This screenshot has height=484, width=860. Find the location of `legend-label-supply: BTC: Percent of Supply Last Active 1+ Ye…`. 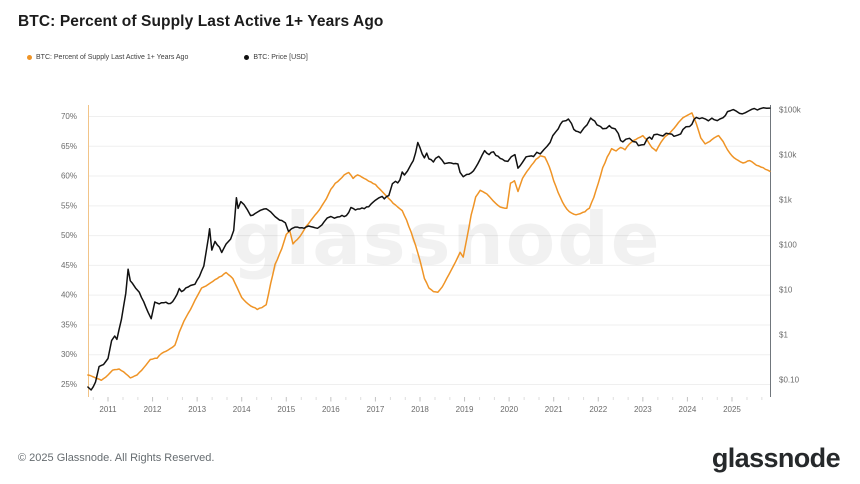

legend-label-supply: BTC: Percent of Supply Last Active 1+ Ye… is located at coordinates (112, 57).